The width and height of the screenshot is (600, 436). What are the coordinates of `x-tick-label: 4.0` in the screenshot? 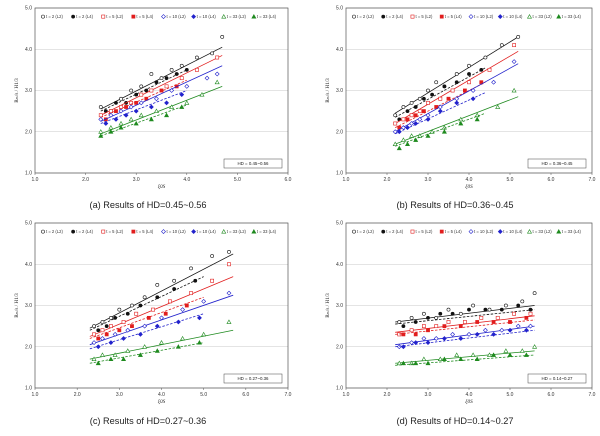 It's located at (186, 180).